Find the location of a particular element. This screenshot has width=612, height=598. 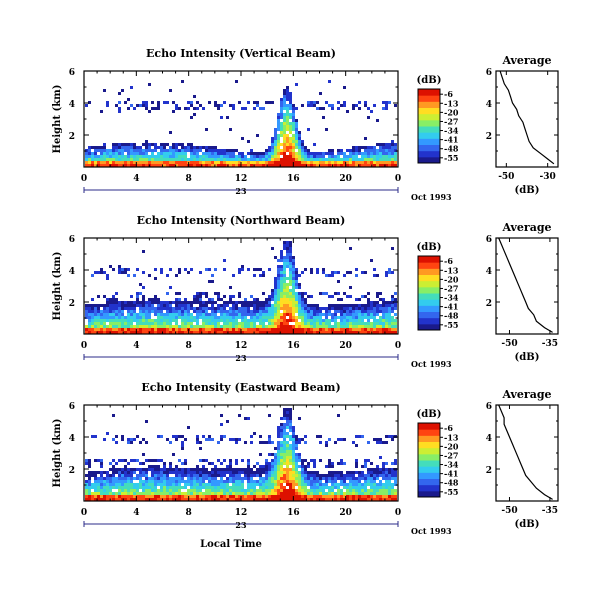

colorbar-tick-label: -13 is located at coordinates (451, 270).